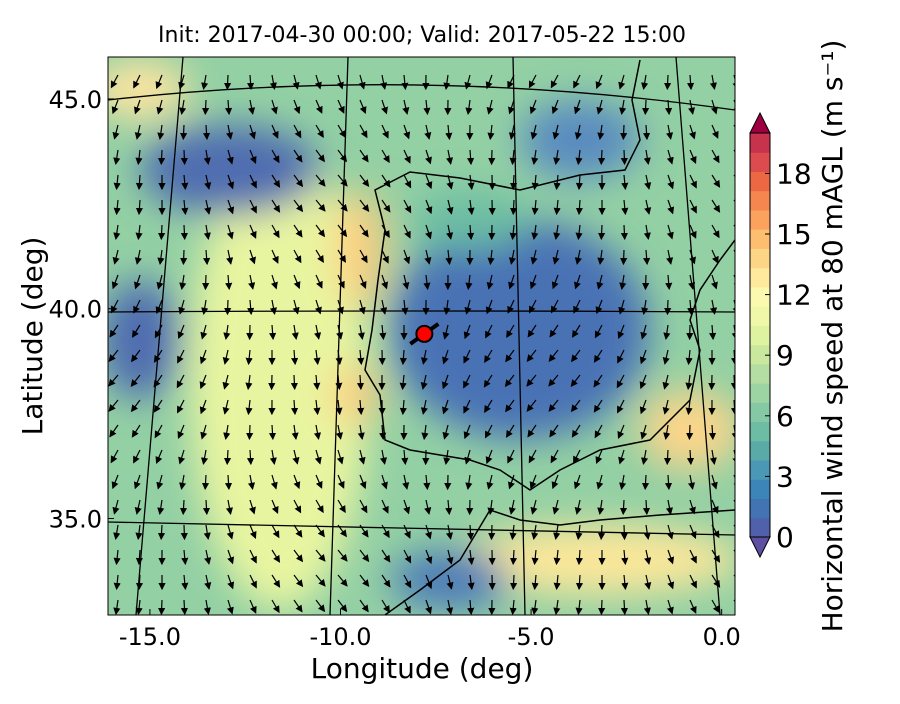 This screenshot has width=900, height=704. What do you see at coordinates (75, 310) in the screenshot?
I see `y-tick-label: 40.0` at bounding box center [75, 310].